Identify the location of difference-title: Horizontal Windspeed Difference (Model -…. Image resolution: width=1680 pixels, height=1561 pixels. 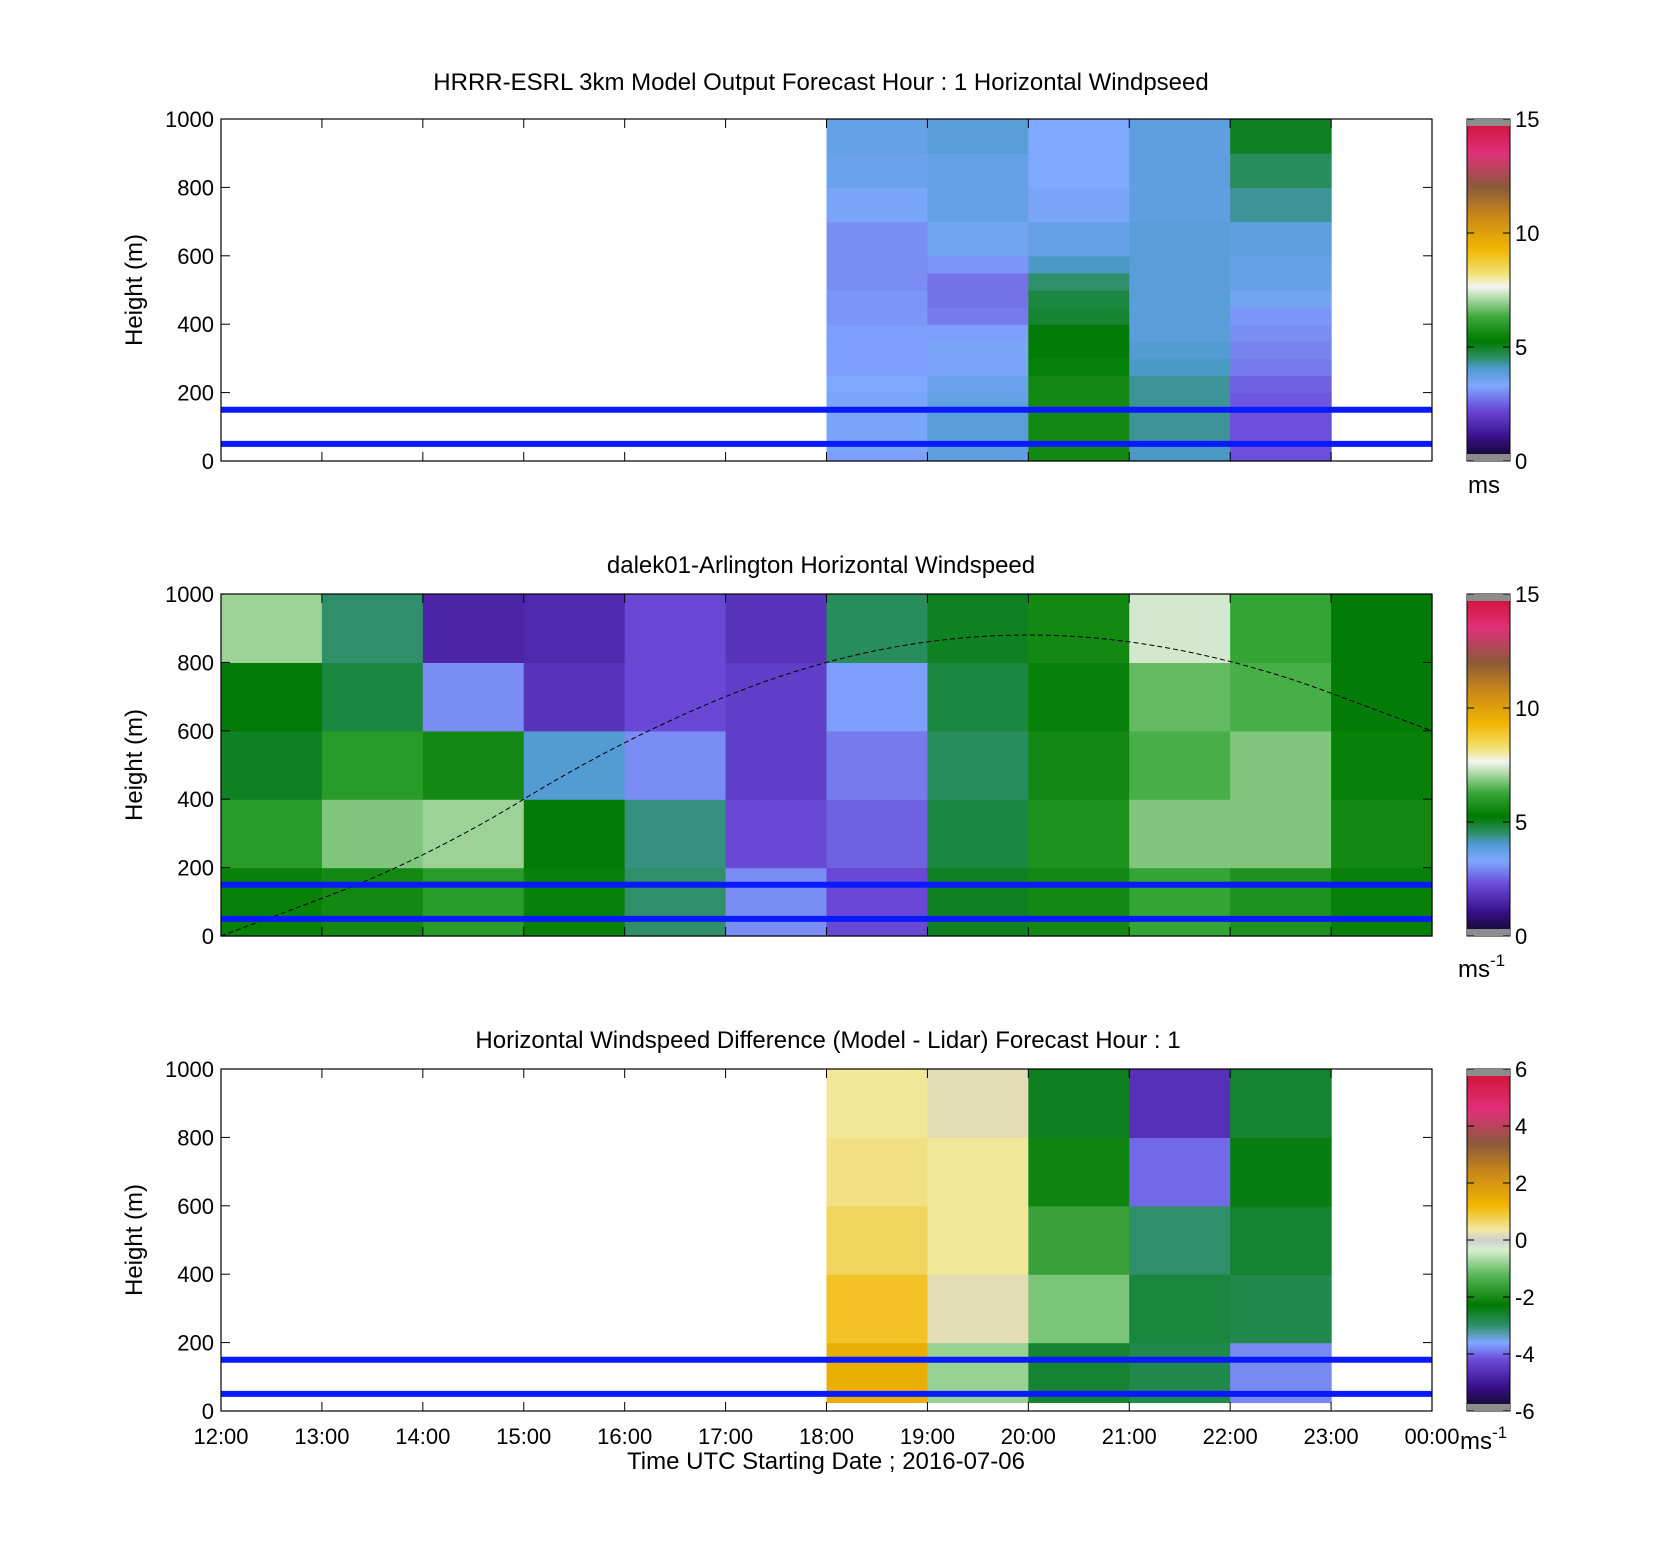
(827, 1040).